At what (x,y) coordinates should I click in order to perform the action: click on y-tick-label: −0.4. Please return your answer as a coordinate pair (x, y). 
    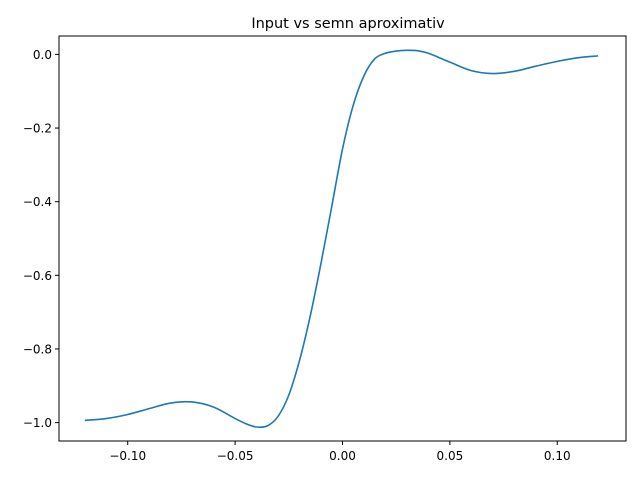
    Looking at the image, I should click on (37, 202).